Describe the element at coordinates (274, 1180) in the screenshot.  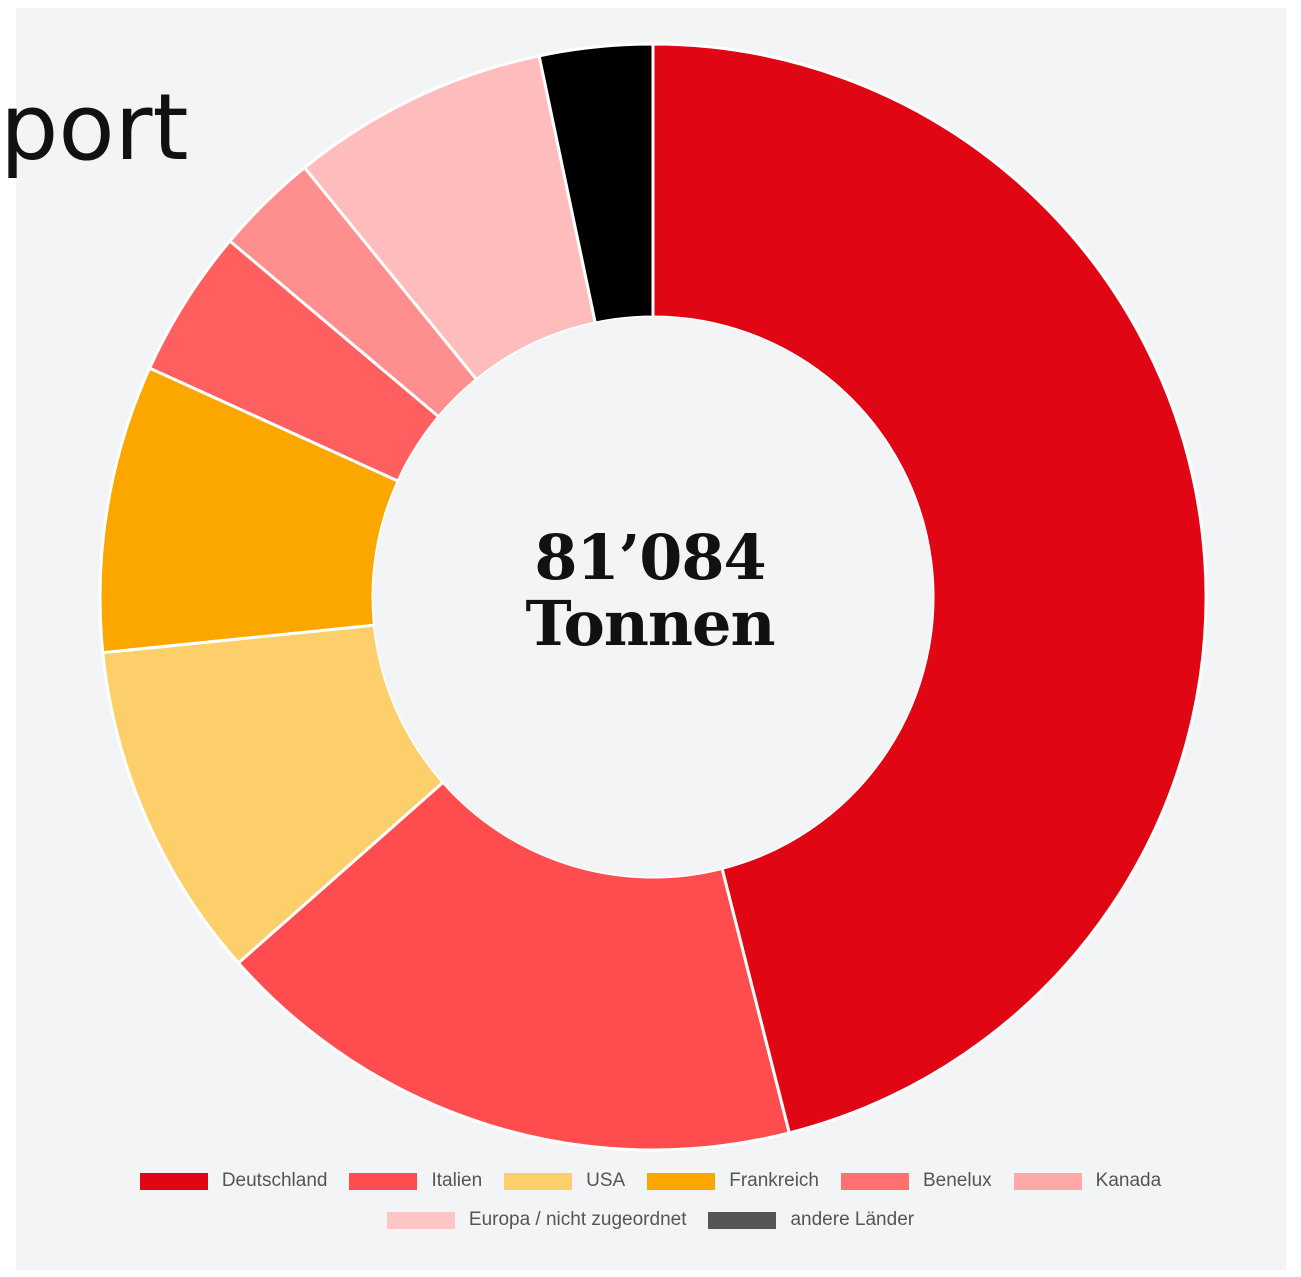
I see `legend-label: Deutschland` at that location.